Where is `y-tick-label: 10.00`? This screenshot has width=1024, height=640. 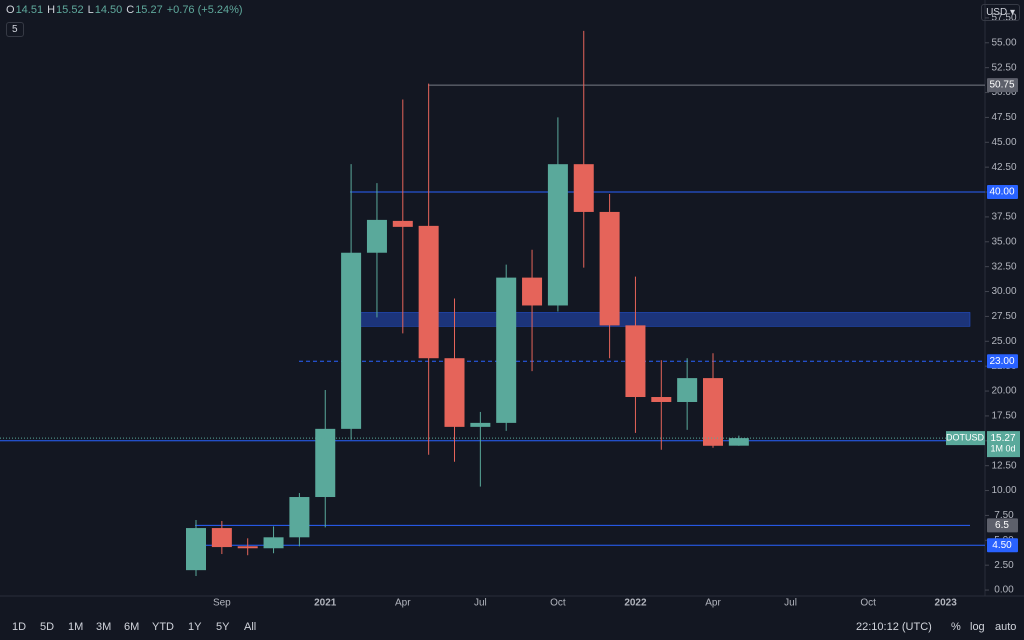
y-tick-label: 10.00 is located at coordinates (1003, 490).